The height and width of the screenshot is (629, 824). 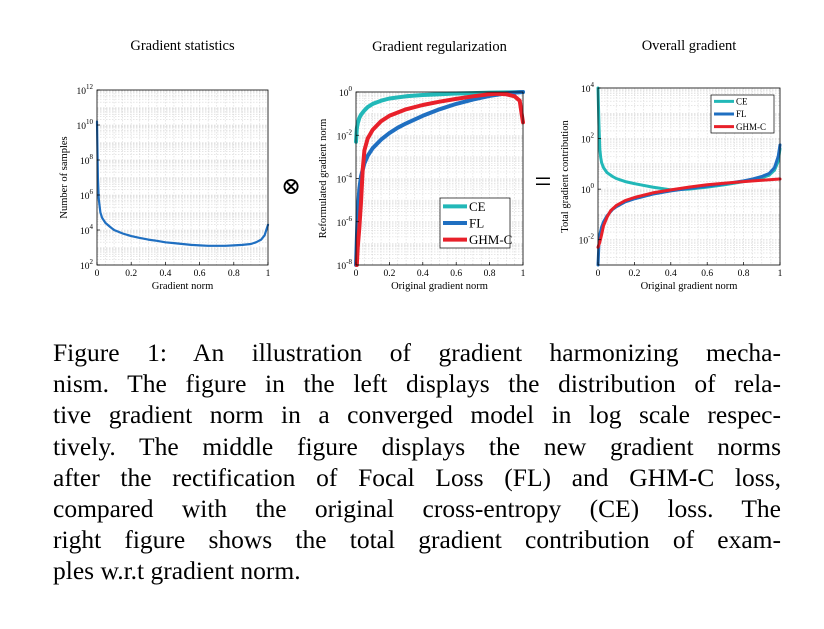 I want to click on y-tick-label: 10⁸, so click(x=87, y=160).